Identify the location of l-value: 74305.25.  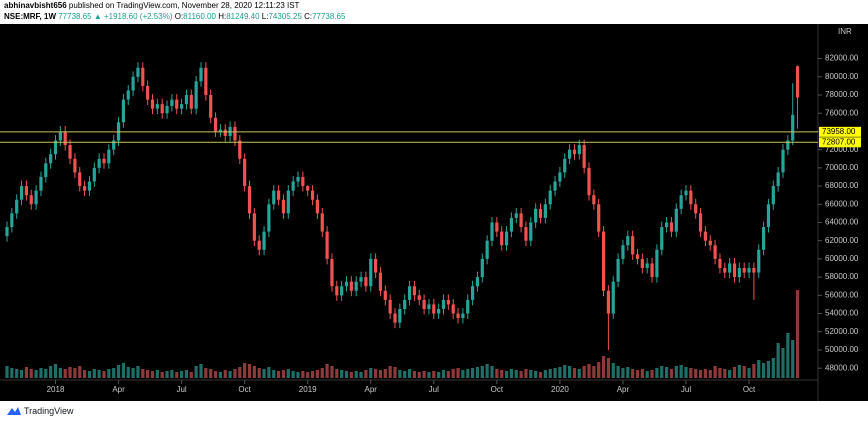
(285, 16).